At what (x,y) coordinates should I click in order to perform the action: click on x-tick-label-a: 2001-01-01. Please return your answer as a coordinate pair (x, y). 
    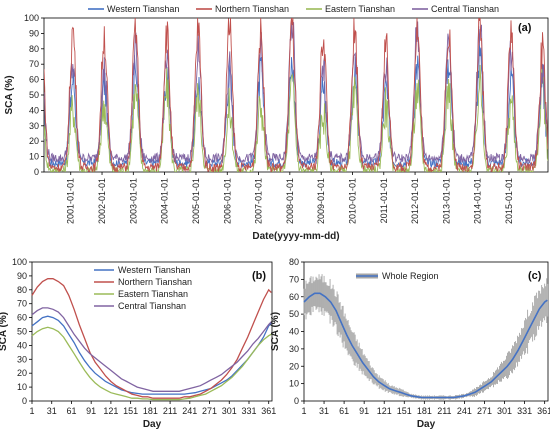
    Looking at the image, I should click on (71, 201).